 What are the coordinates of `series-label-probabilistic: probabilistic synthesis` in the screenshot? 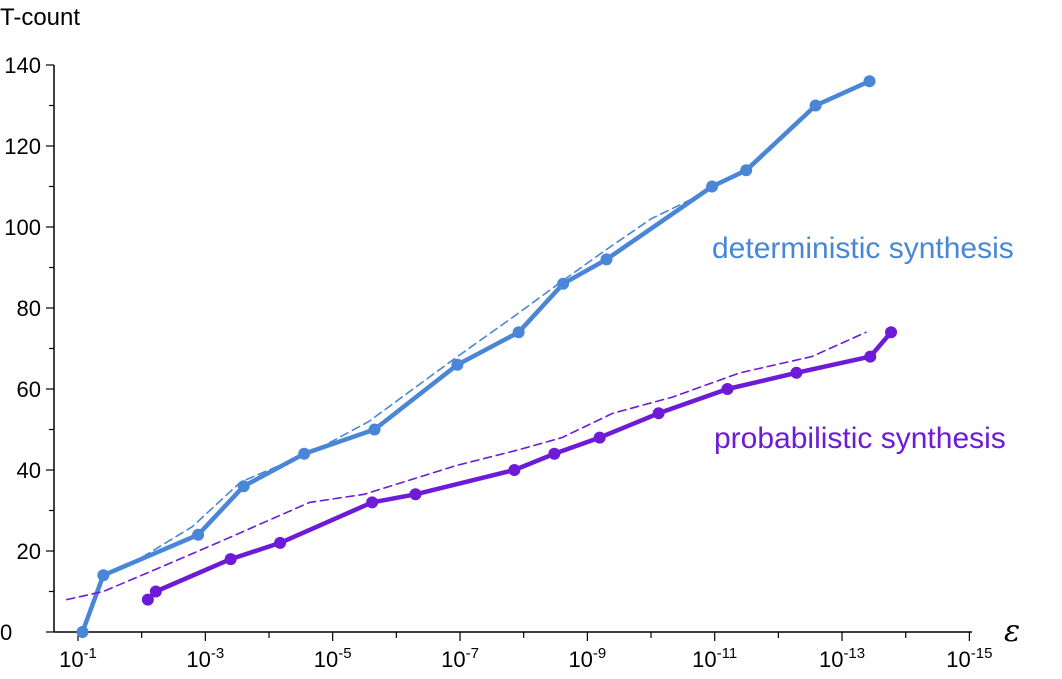 It's located at (860, 438).